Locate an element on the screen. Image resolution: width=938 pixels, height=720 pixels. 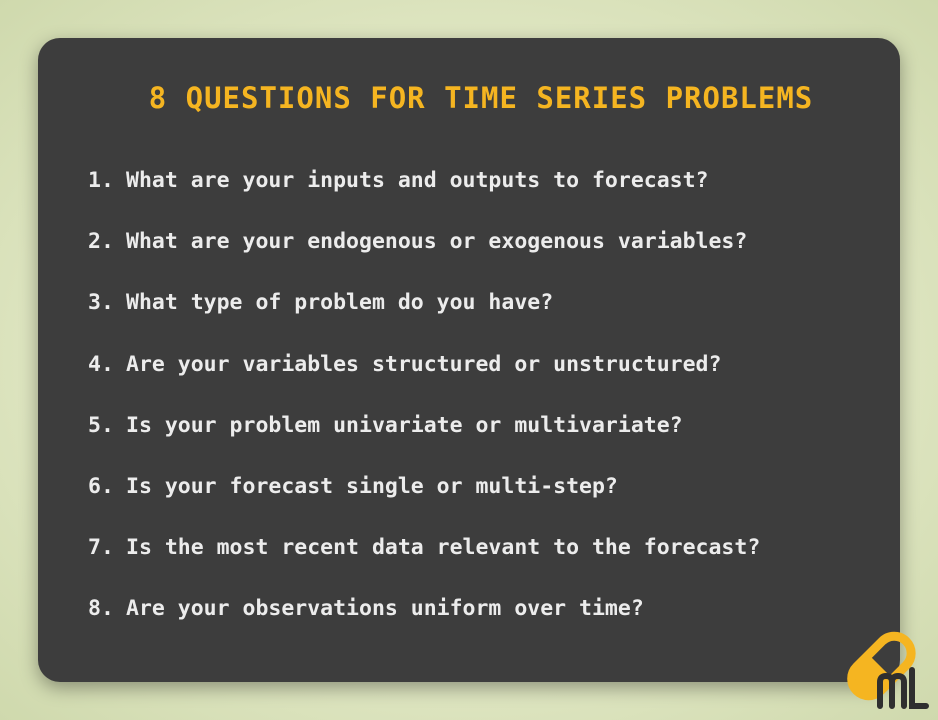
question-number: 2. is located at coordinates (101, 242).